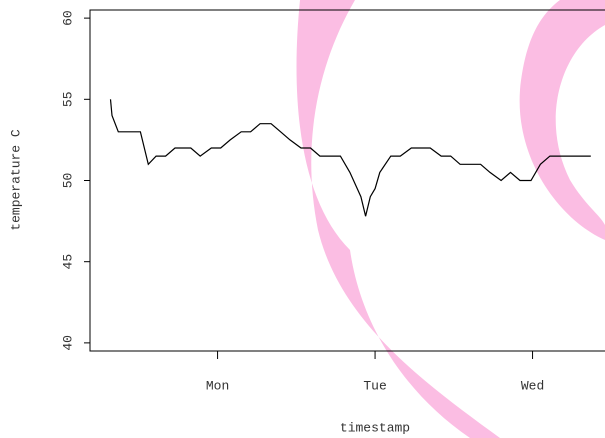 The width and height of the screenshot is (605, 438). Describe the element at coordinates (15, 180) in the screenshot. I see `y-axis-label: temperature C` at that location.